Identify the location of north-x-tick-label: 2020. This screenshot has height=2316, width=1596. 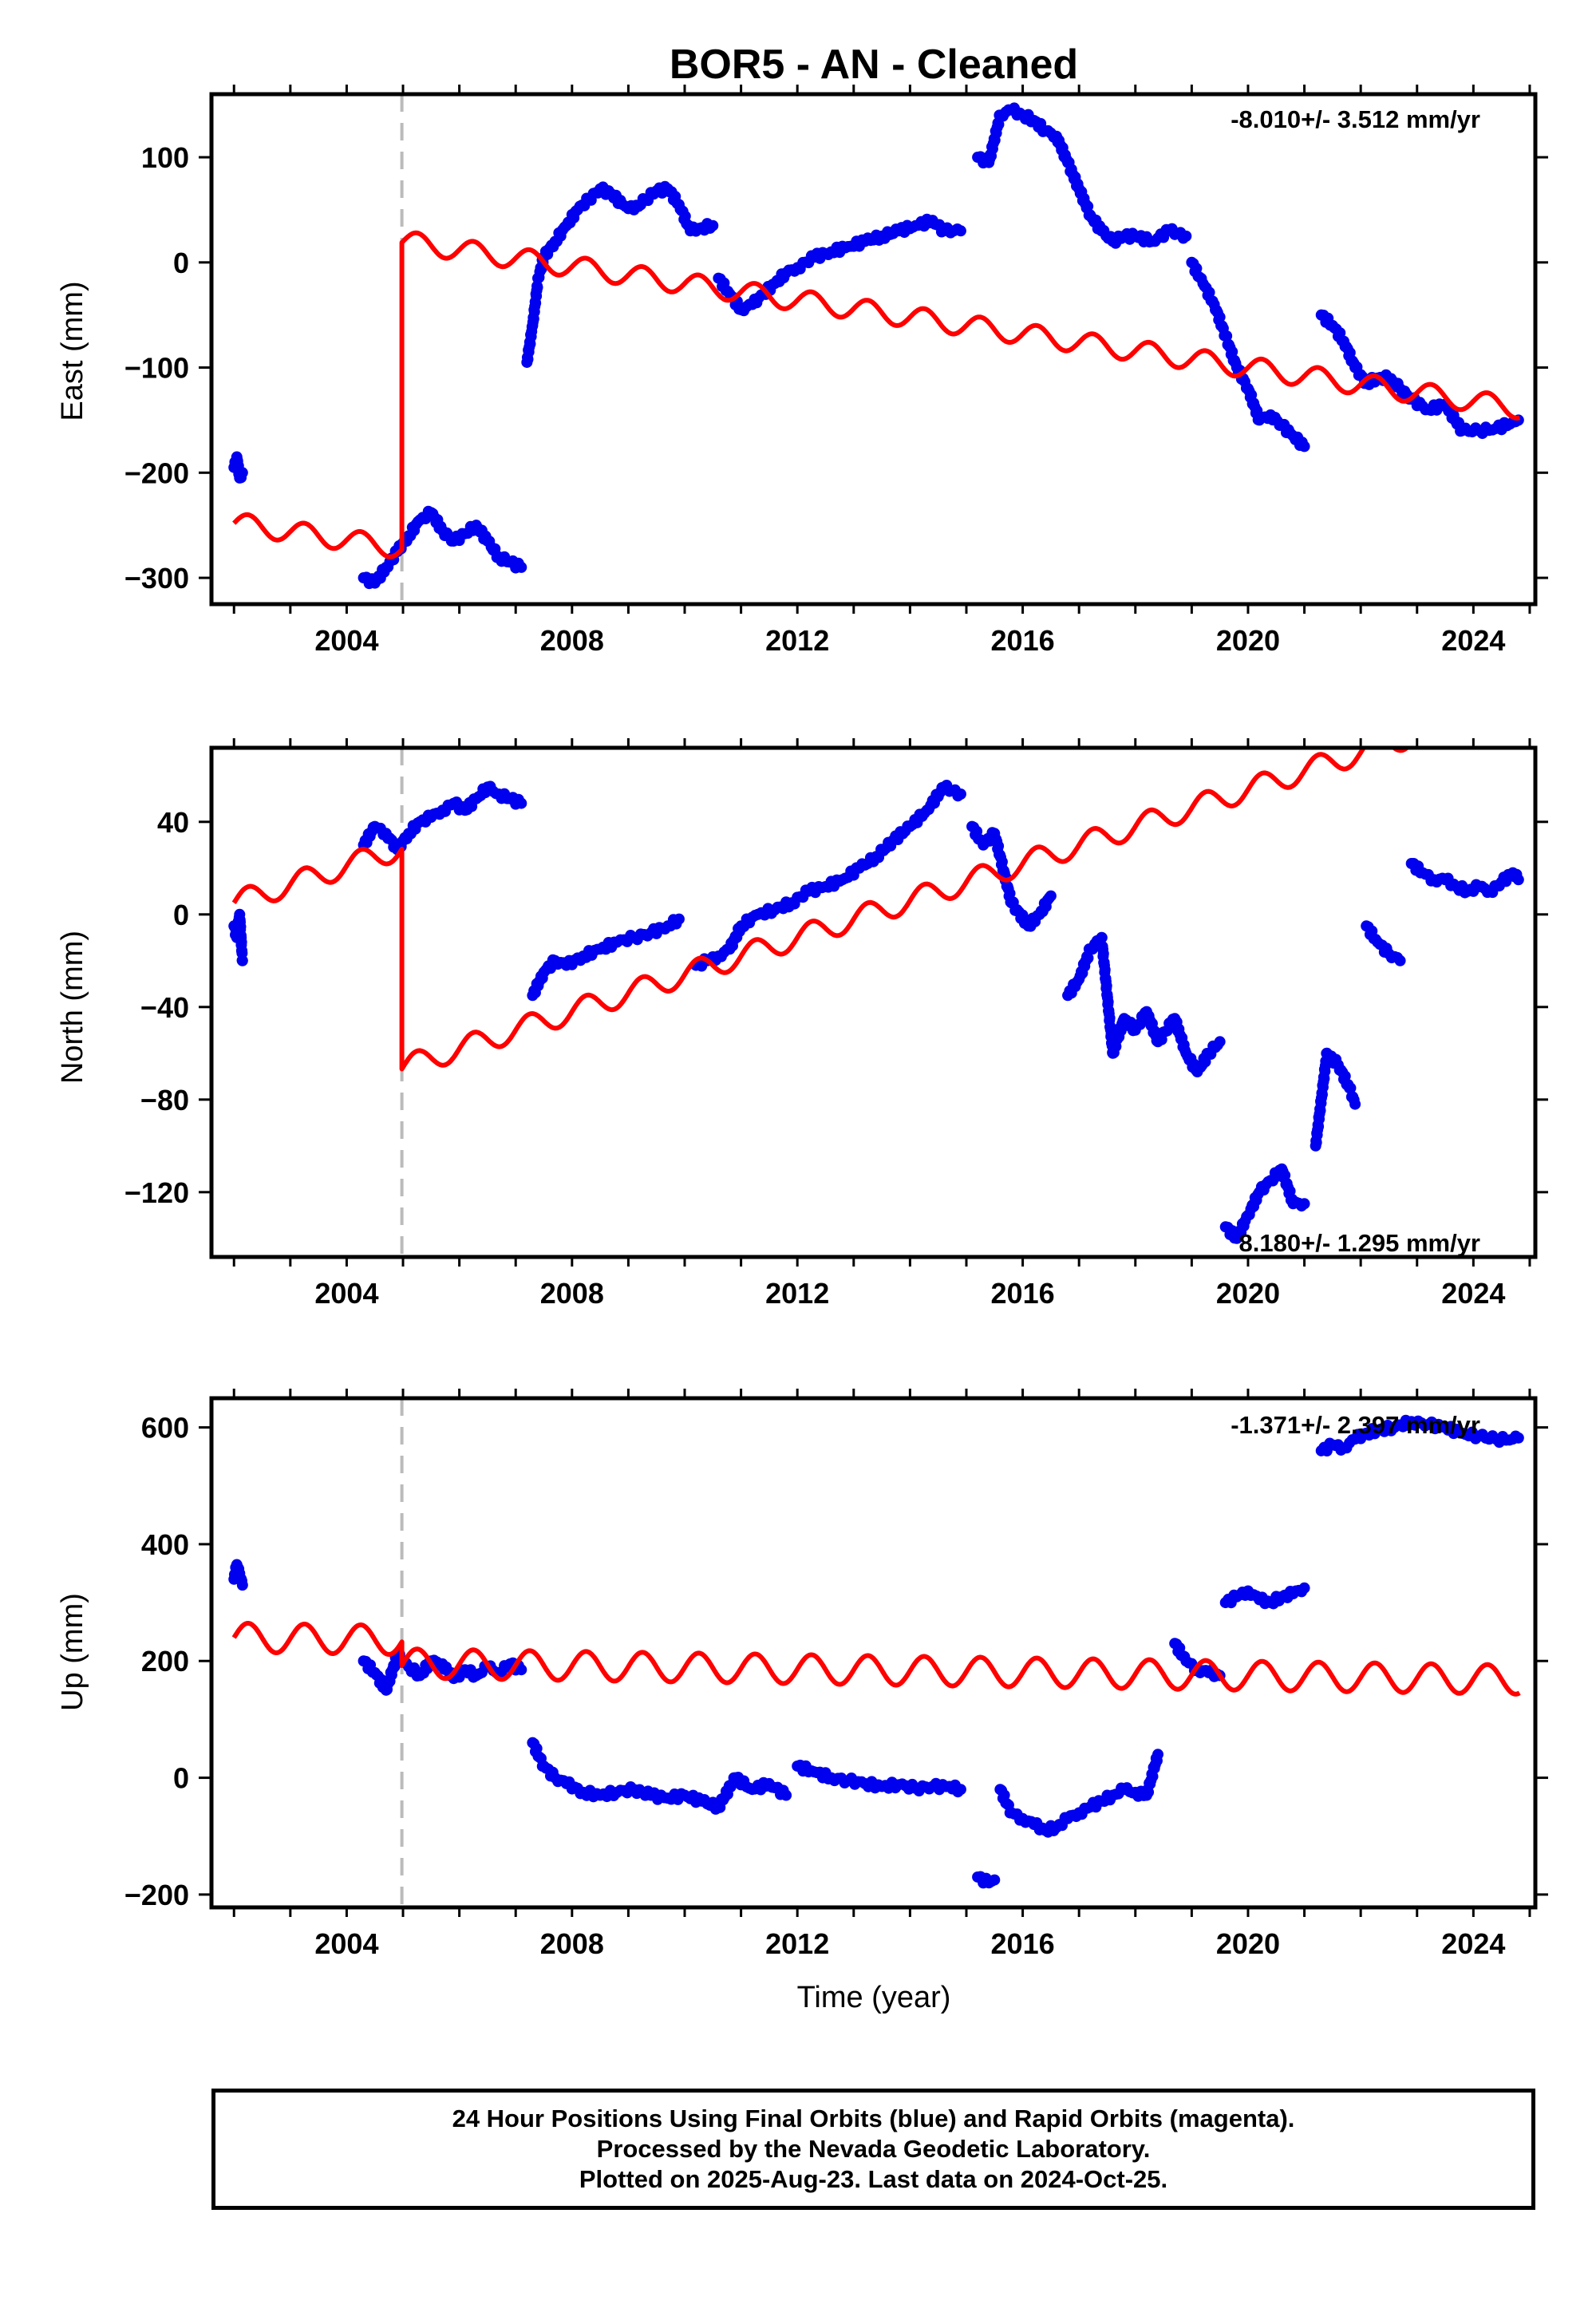
(1248, 1293).